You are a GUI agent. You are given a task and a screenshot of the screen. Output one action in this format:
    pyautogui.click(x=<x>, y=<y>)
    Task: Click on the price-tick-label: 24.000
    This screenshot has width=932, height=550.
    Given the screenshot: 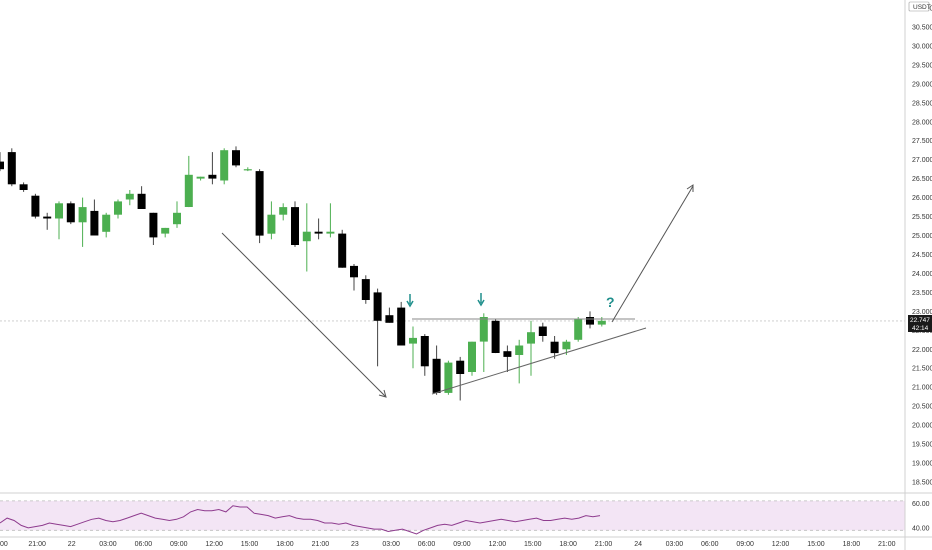 What is the action you would take?
    pyautogui.click(x=922, y=274)
    